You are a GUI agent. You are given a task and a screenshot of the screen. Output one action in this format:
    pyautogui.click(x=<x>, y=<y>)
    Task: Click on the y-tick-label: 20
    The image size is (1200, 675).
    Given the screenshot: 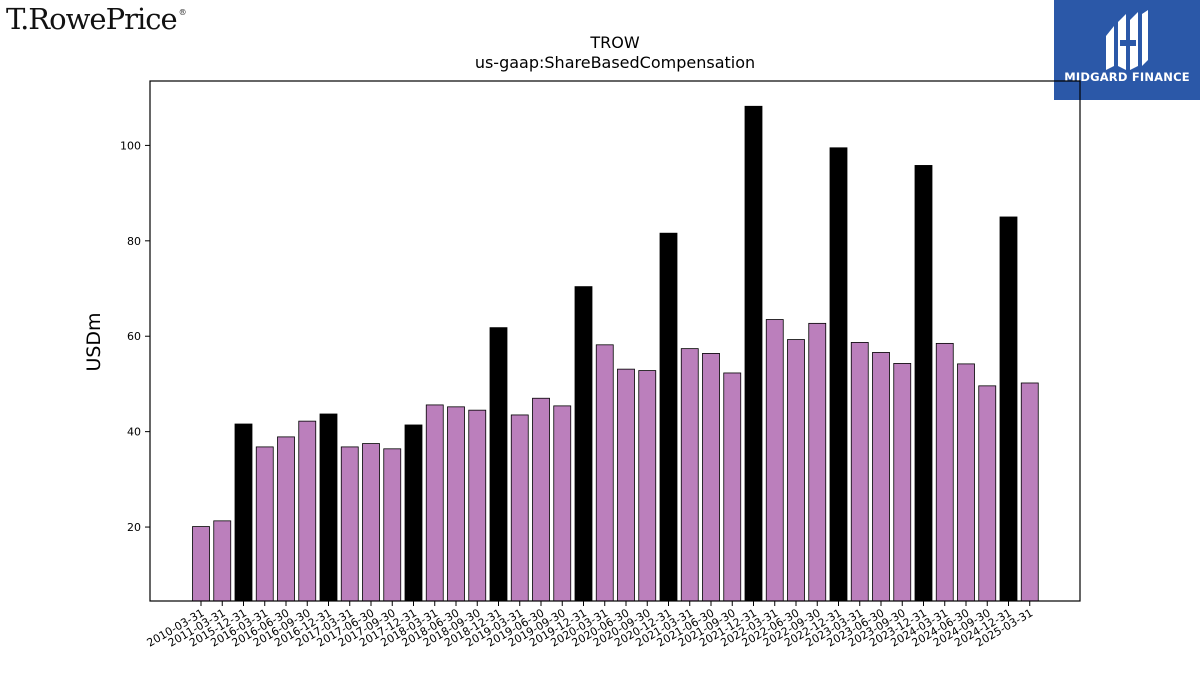 What is the action you would take?
    pyautogui.click(x=134, y=527)
    